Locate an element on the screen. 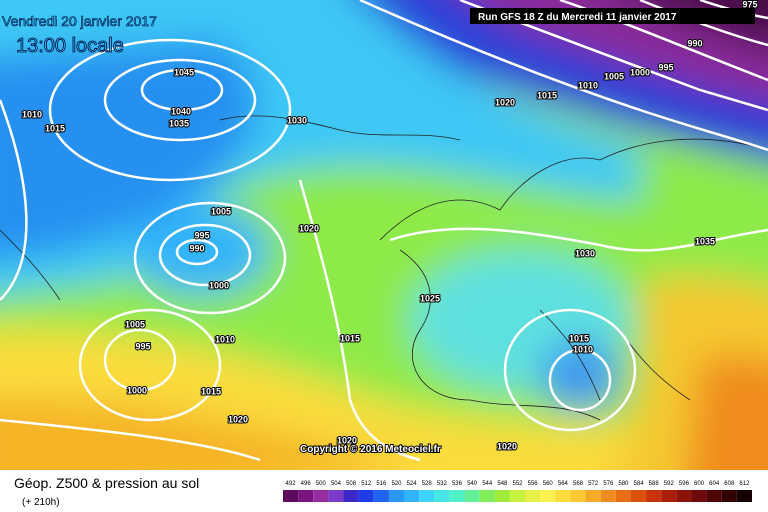 This screenshot has height=512, width=768. scale-label: 600 is located at coordinates (699, 484).